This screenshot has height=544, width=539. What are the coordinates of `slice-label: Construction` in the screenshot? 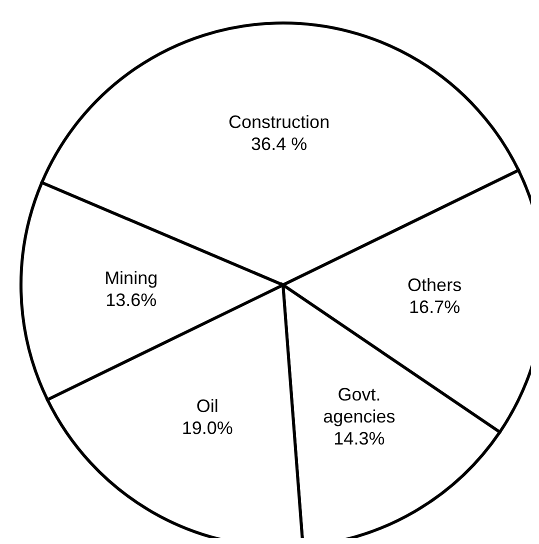 It's located at (279, 122).